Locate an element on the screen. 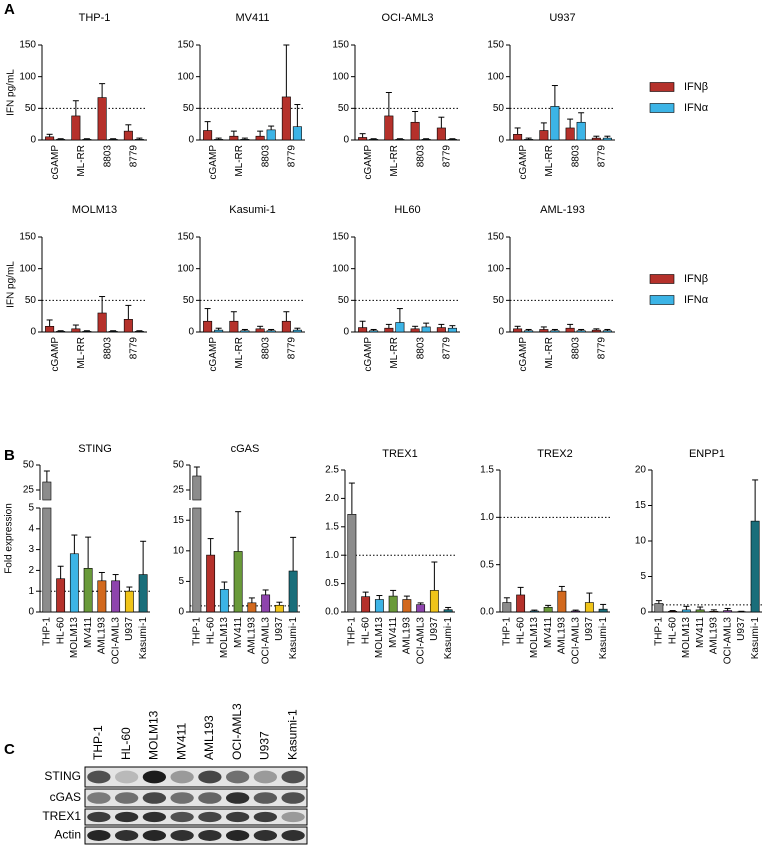  x-tick-label: Kasumi-1 is located at coordinates (603, 638).